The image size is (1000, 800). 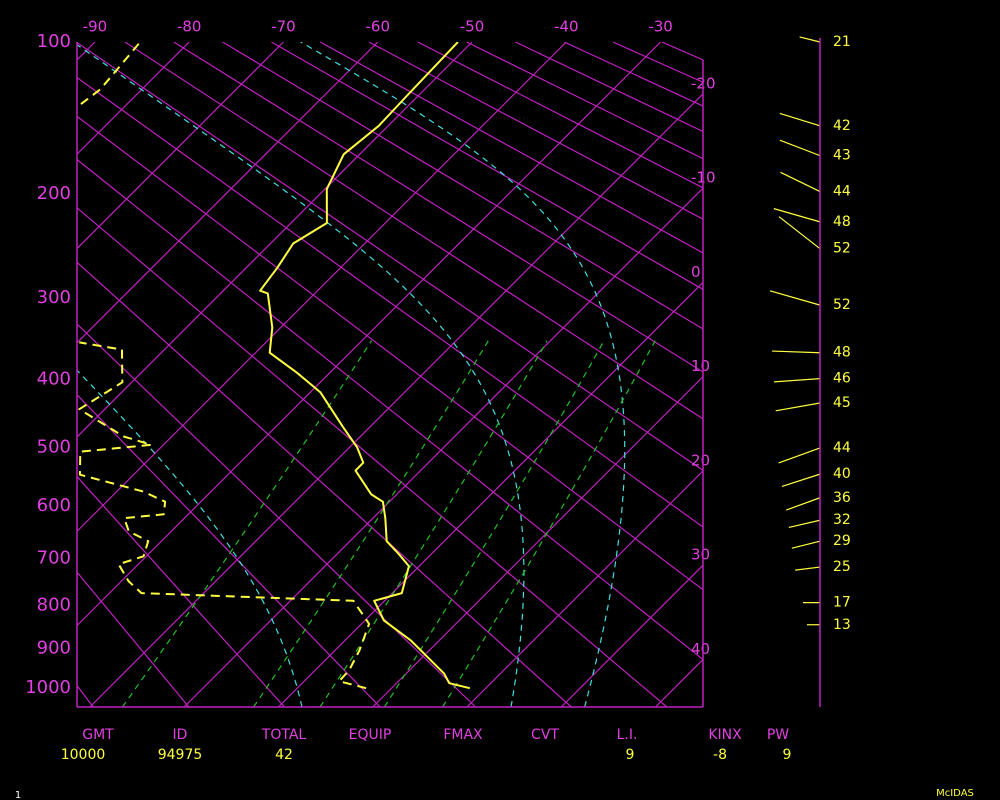 What do you see at coordinates (370, 735) in the screenshot?
I see `index-label: EQUIP` at bounding box center [370, 735].